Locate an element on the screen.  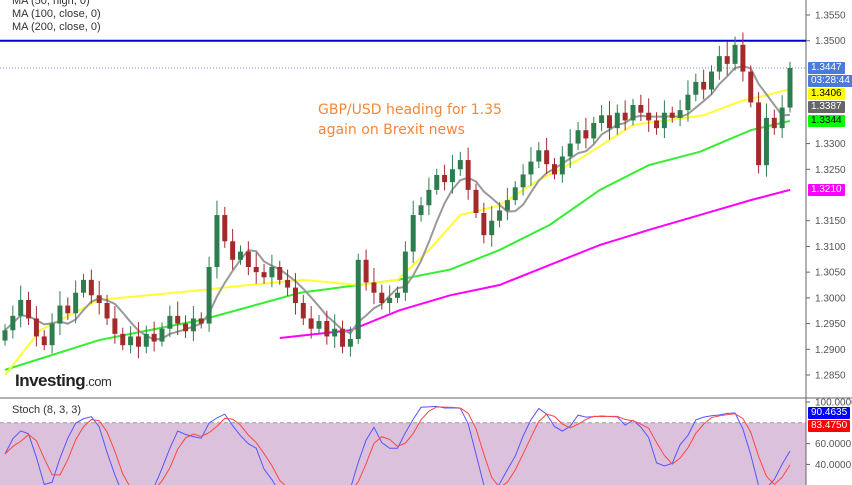
y-tick-label: 1.3500 is located at coordinates (830, 41).